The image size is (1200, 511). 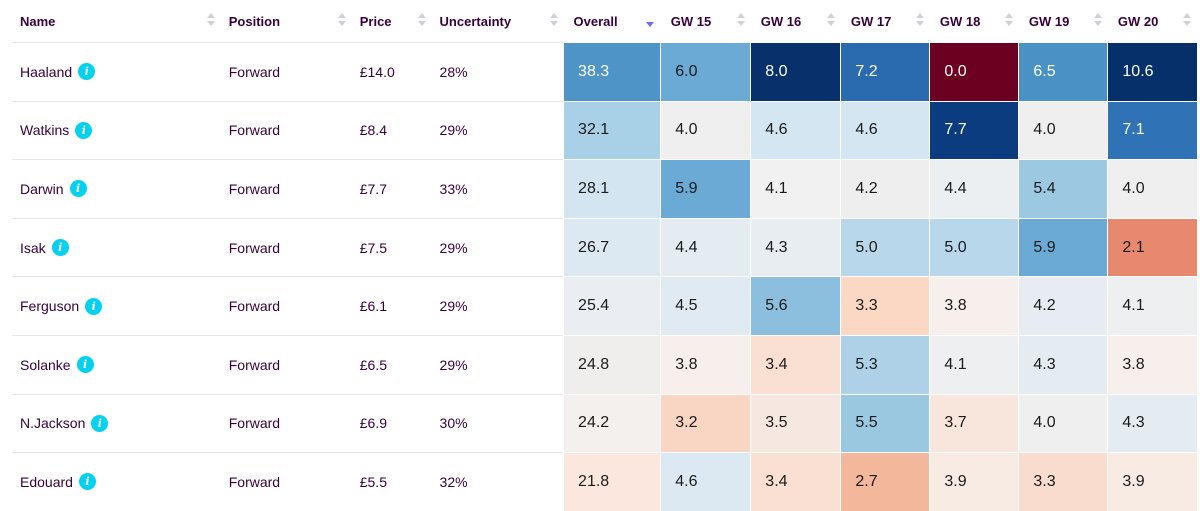 I want to click on gw20-score-cell: 10.6, so click(x=1152, y=72).